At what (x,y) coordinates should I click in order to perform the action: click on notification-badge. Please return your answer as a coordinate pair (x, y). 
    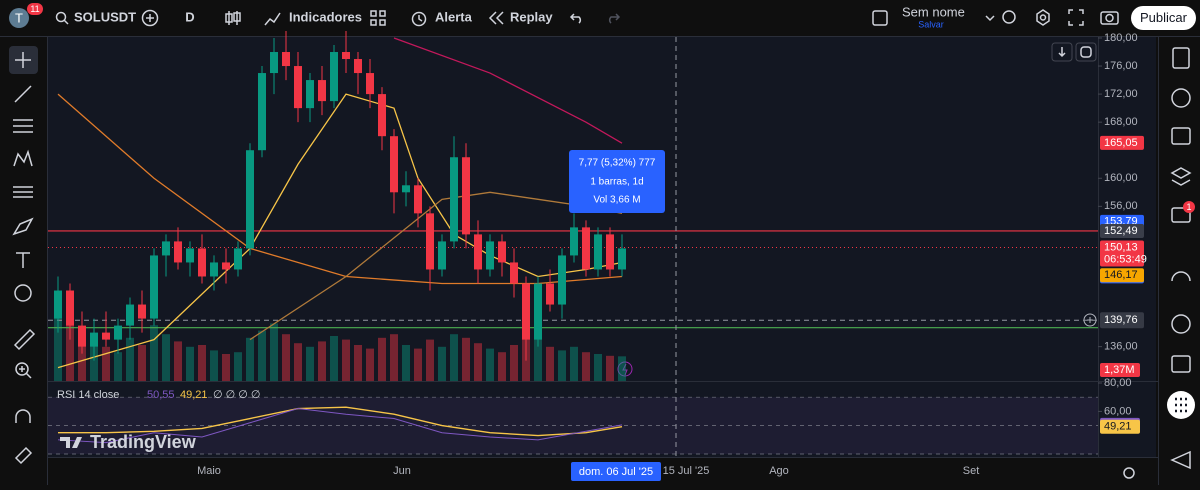
    Looking at the image, I should click on (1189, 207).